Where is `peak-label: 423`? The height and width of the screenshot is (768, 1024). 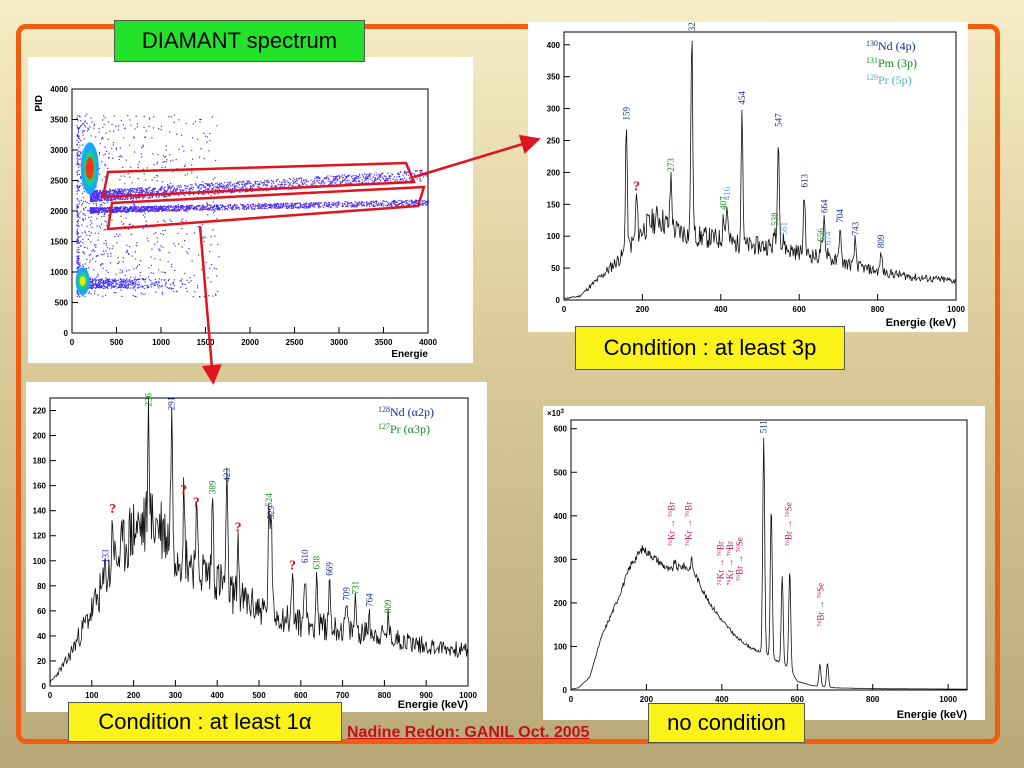
peak-label: 423 is located at coordinates (227, 475).